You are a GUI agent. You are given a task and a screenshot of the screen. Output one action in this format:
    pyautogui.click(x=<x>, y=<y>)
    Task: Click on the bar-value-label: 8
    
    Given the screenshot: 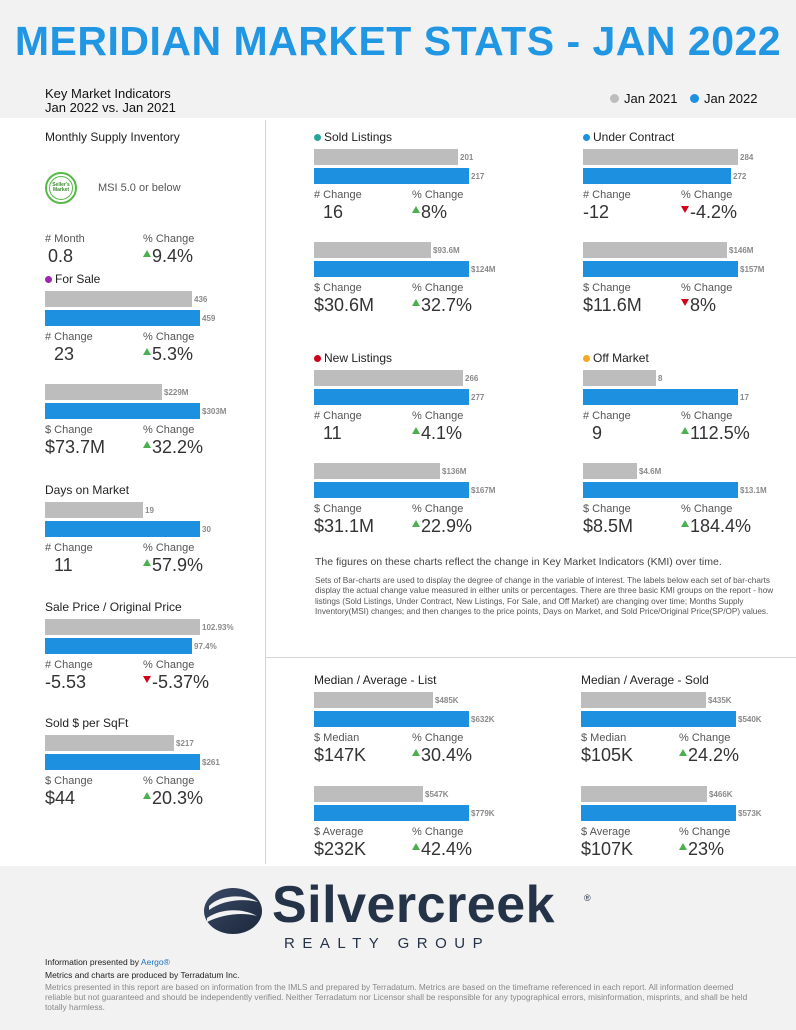 What is the action you would take?
    pyautogui.click(x=660, y=378)
    